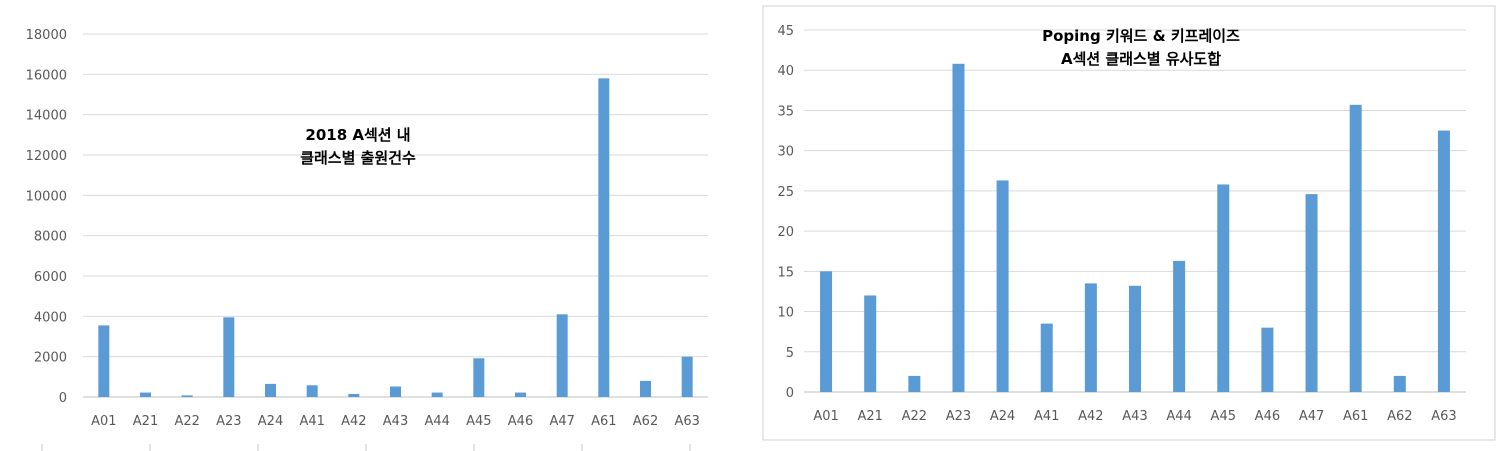  I want to click on chart-title-line: A섹션 클래스별 유사도합, so click(1141, 59).